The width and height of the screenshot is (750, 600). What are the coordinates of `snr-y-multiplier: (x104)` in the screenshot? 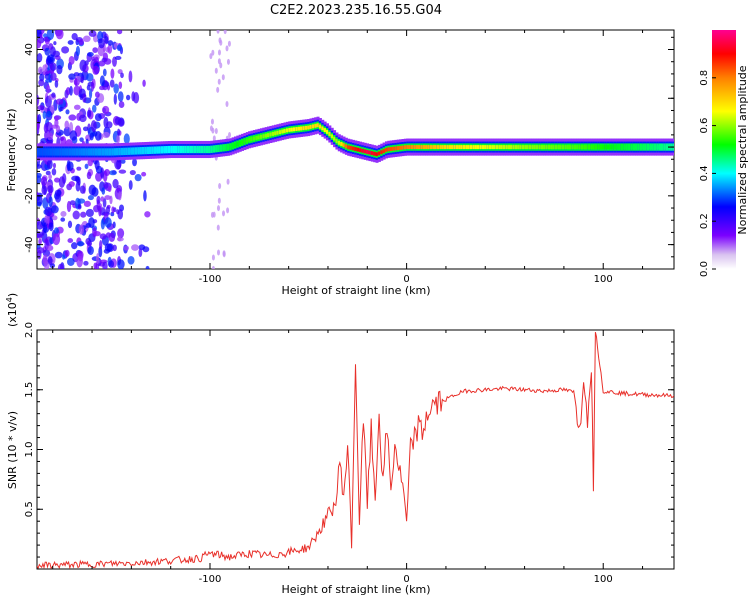 It's located at (12, 310).